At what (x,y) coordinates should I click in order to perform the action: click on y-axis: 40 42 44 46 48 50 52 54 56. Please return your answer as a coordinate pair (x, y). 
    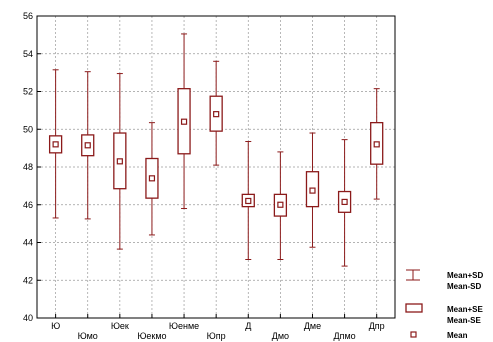
    Looking at the image, I should click on (32, 167).